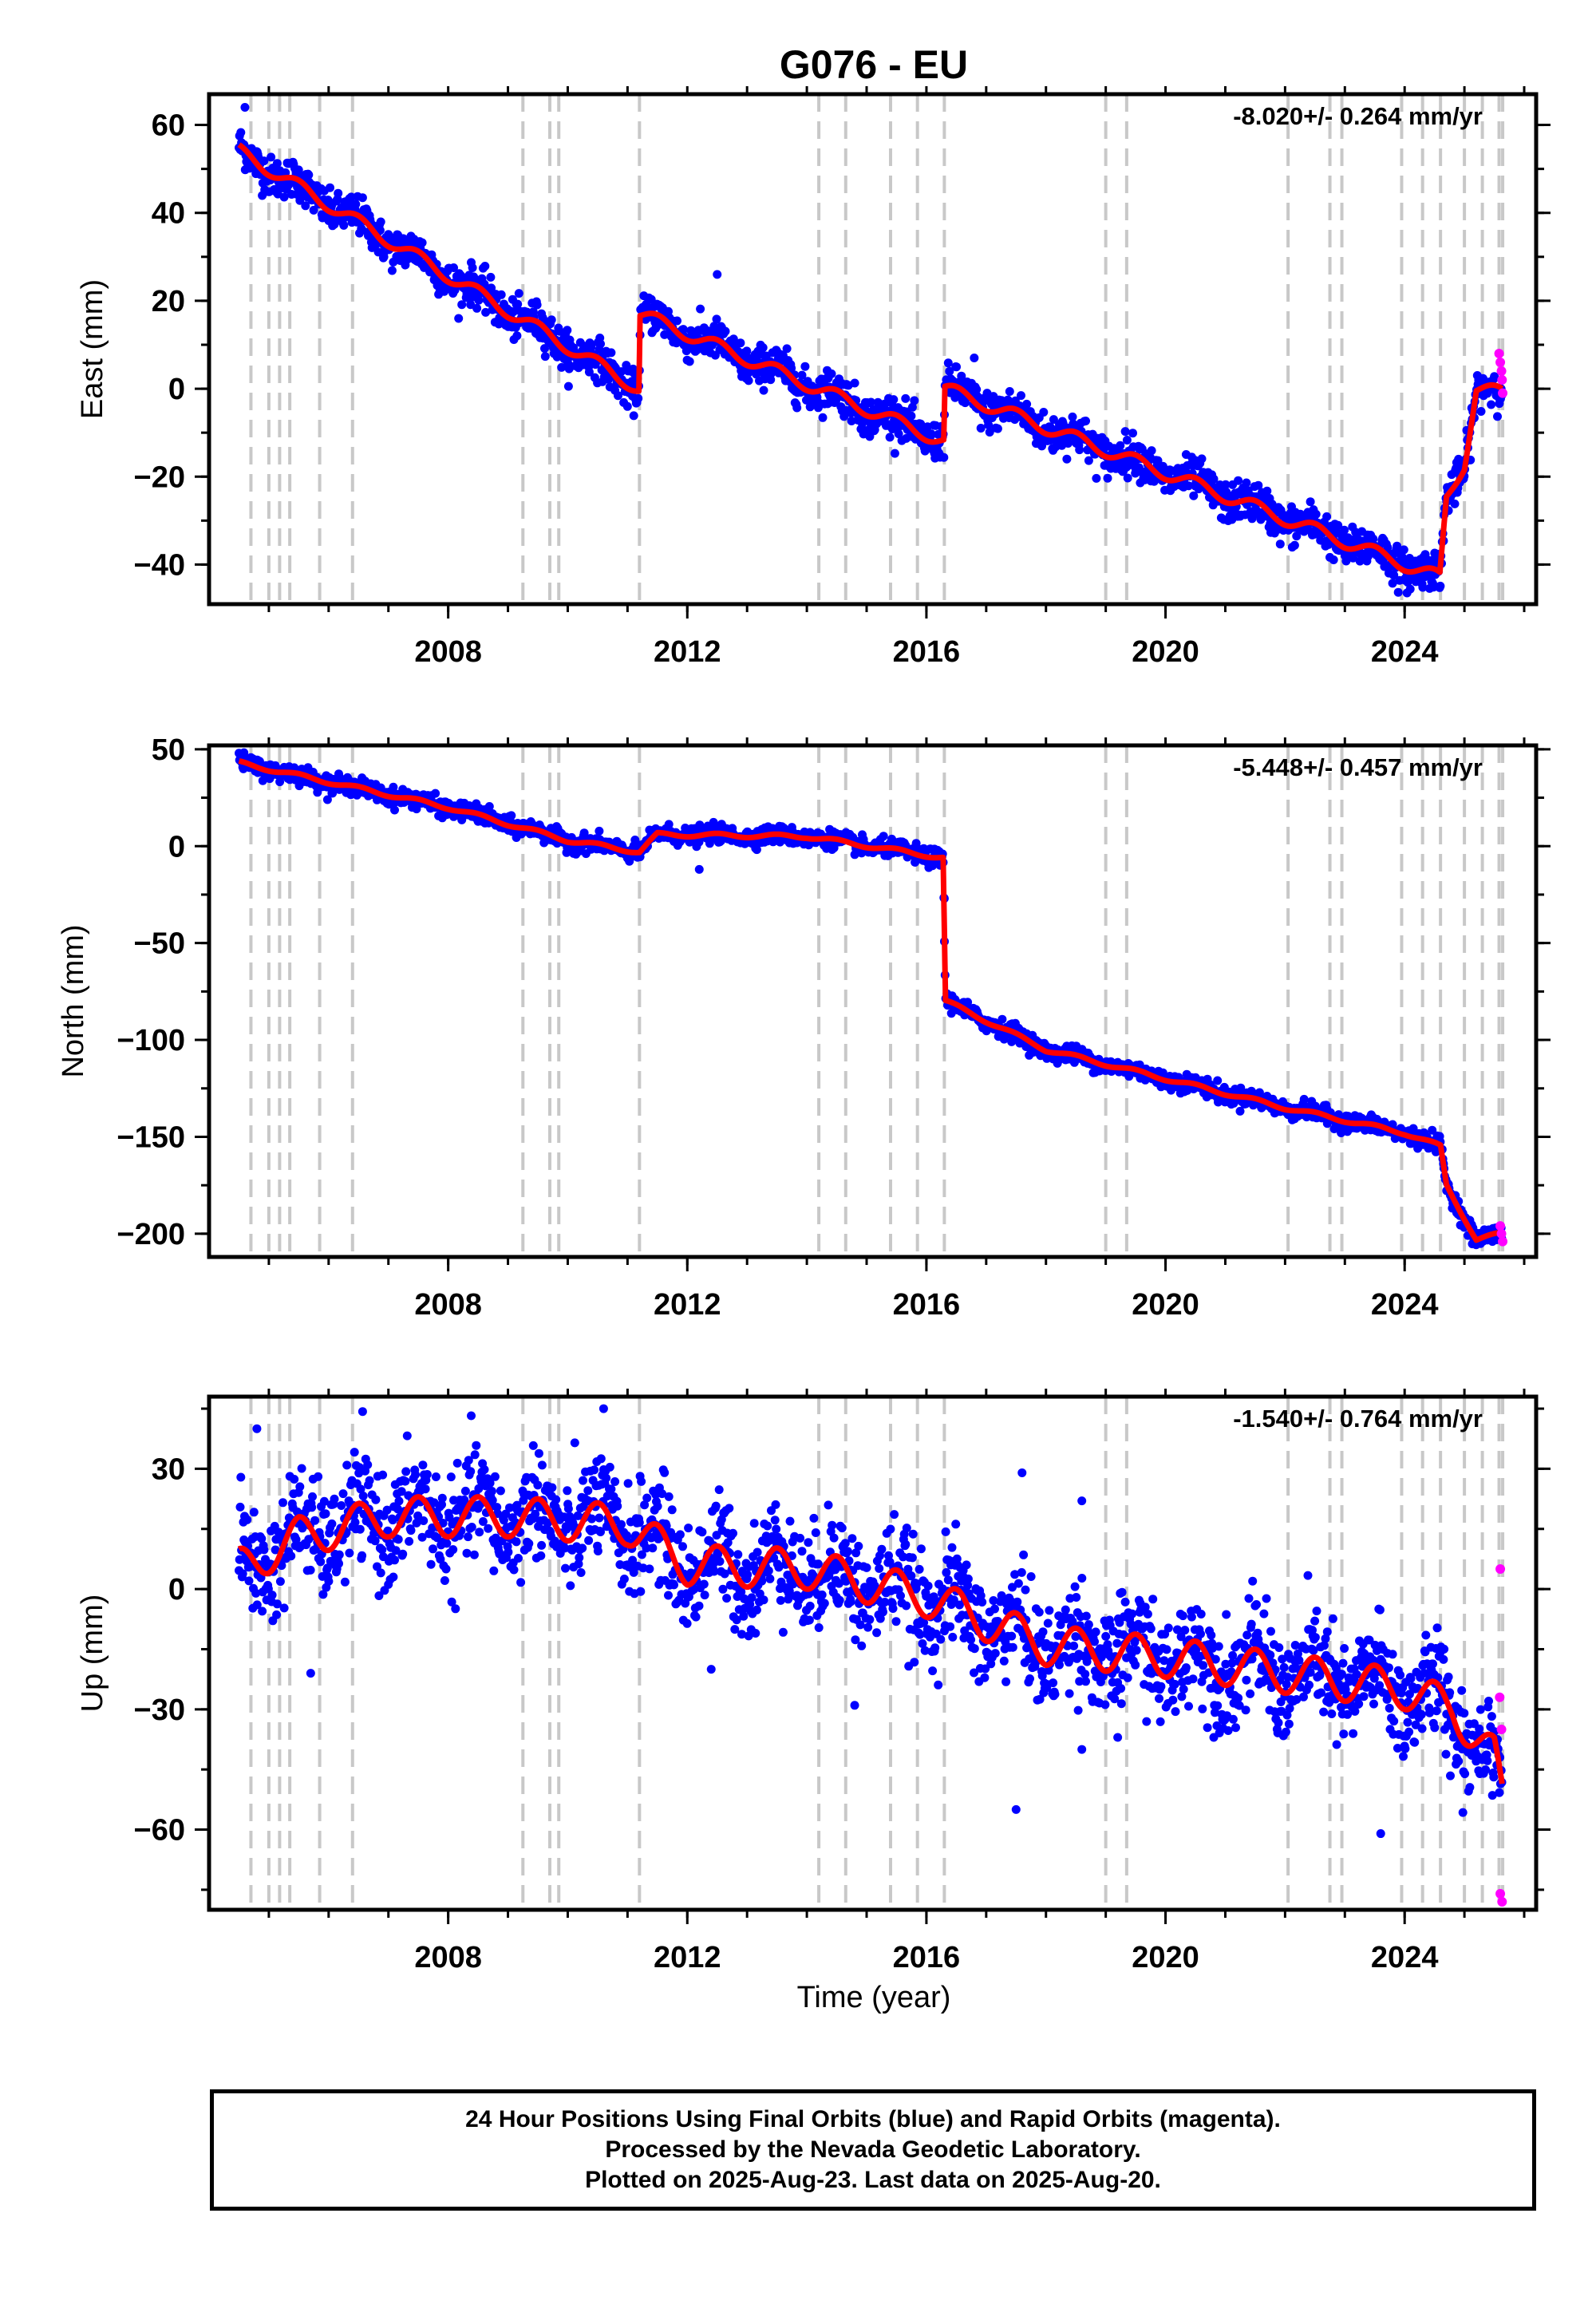  Describe the element at coordinates (151, 1040) in the screenshot. I see `y-tick-label: −100` at that location.